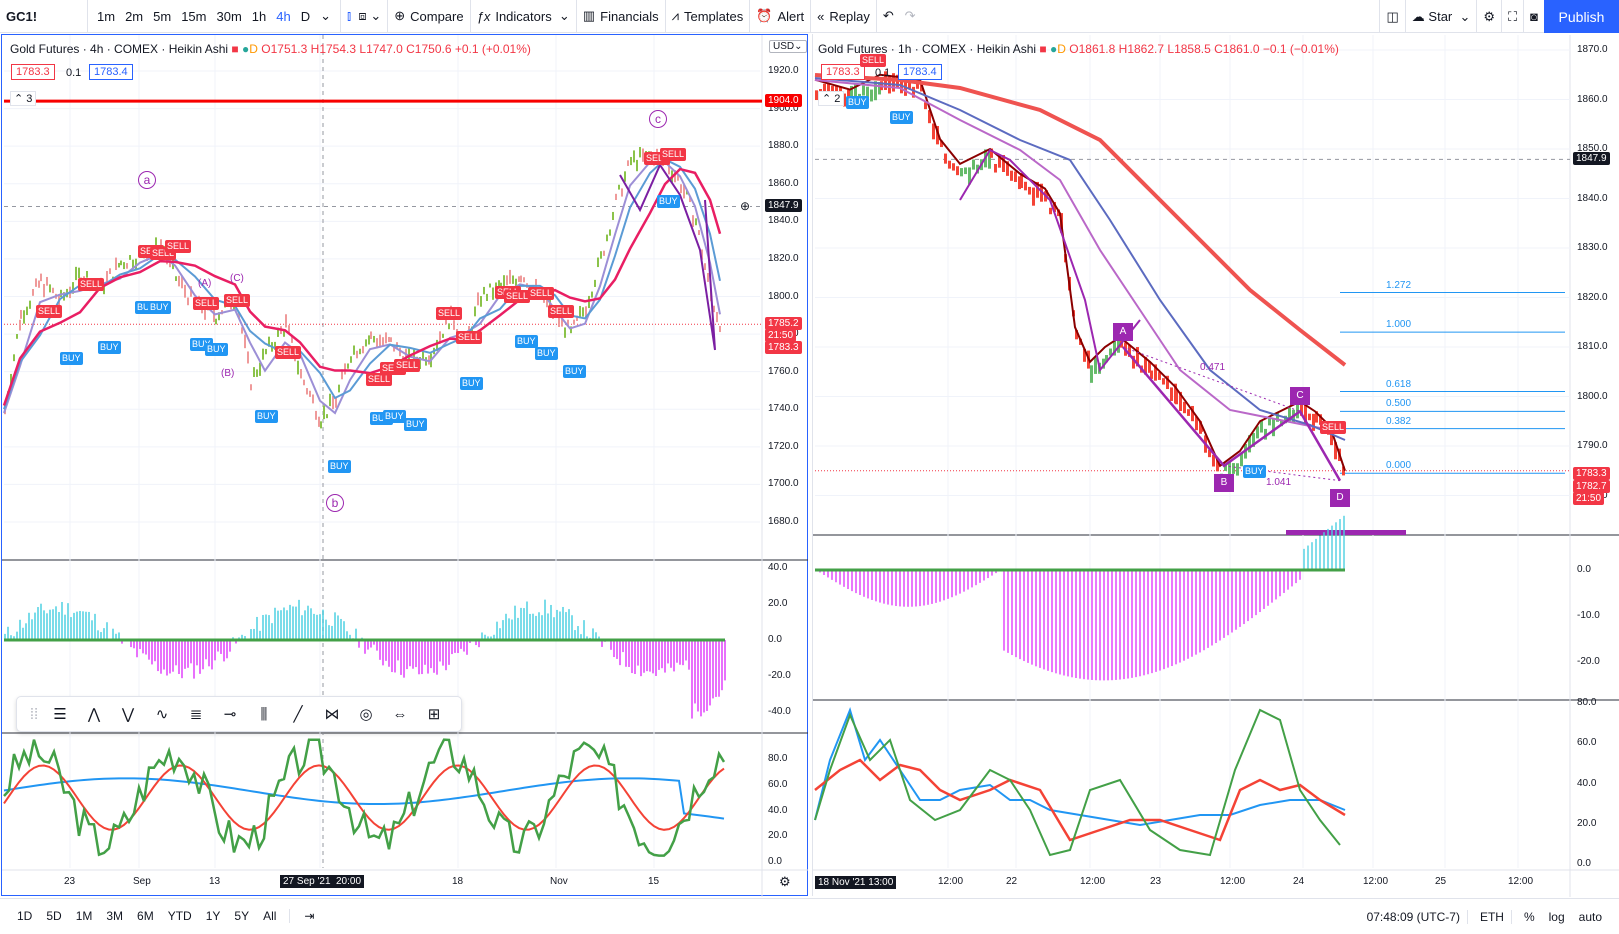 This screenshot has width=1619, height=934. I want to click on layout-icon: ◫, so click(1392, 16).